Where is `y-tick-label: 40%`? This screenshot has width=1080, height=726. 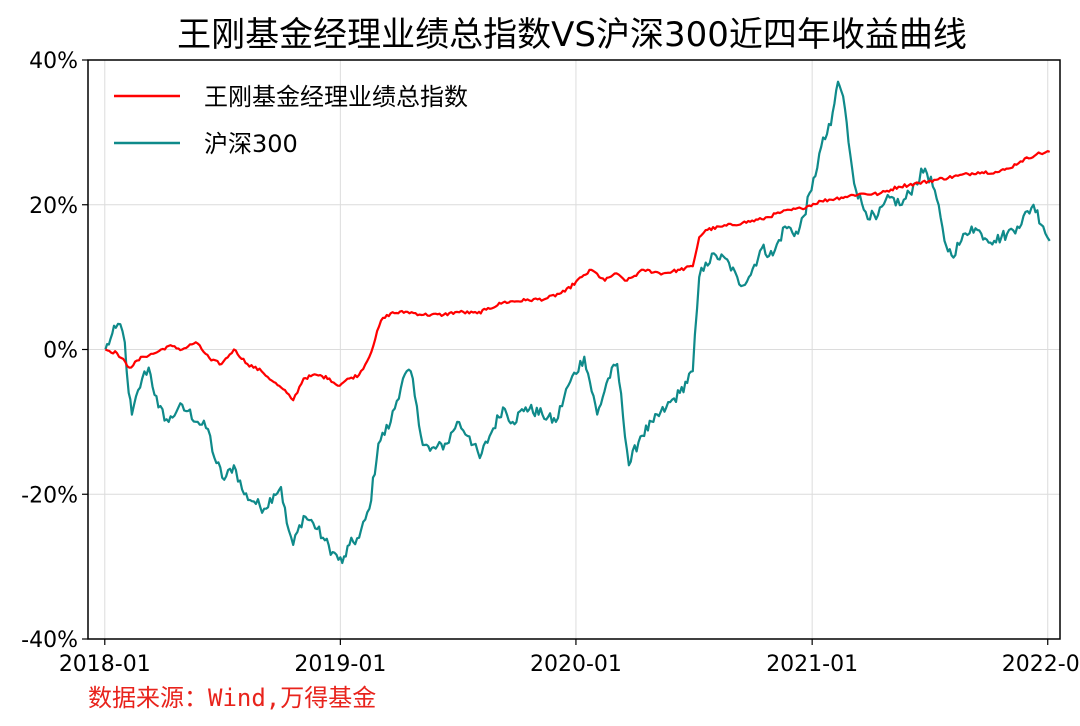
y-tick-label: 40% is located at coordinates (53, 61).